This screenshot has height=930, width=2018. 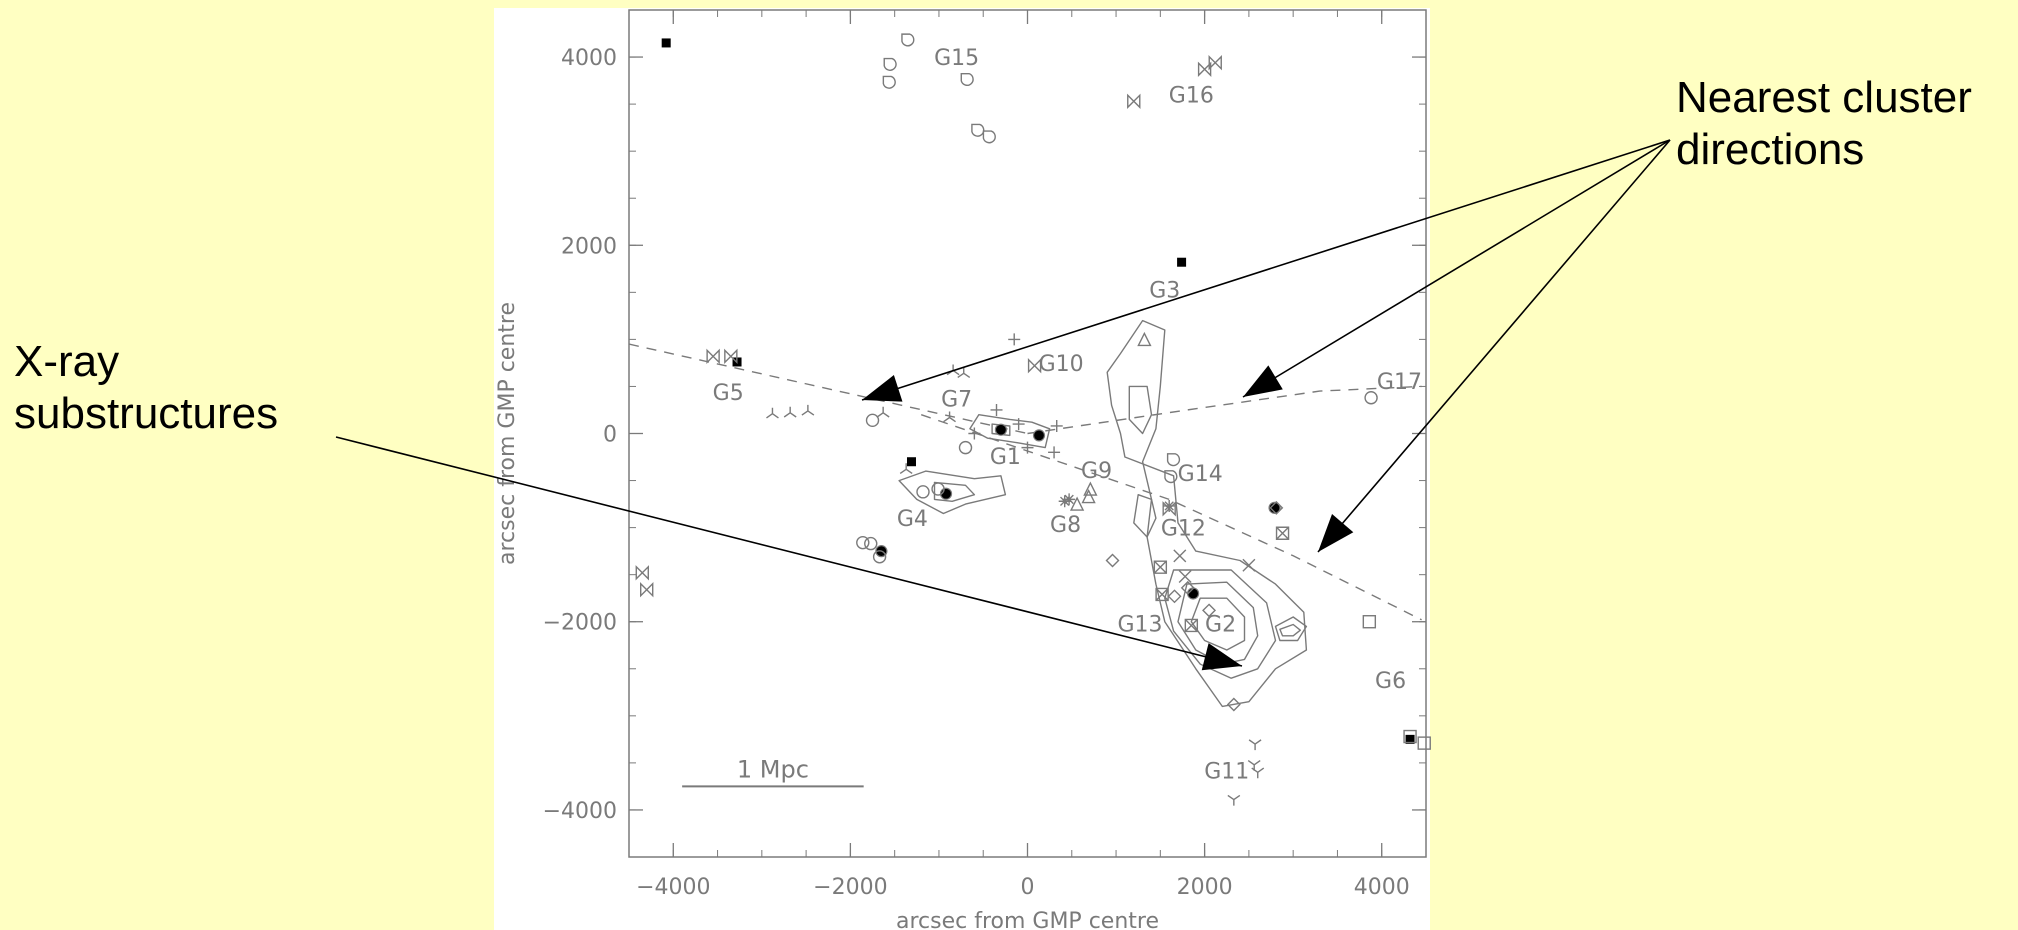 What do you see at coordinates (1191, 96) in the screenshot?
I see `group-label: G16` at bounding box center [1191, 96].